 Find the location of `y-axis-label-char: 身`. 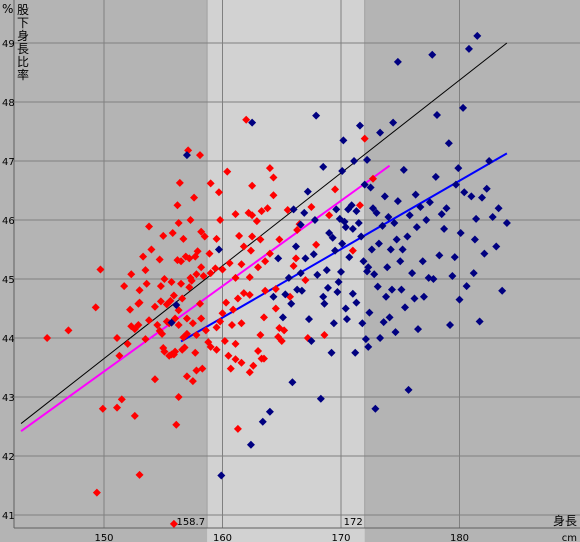

y-axis-label-char: 身 is located at coordinates (23, 35).